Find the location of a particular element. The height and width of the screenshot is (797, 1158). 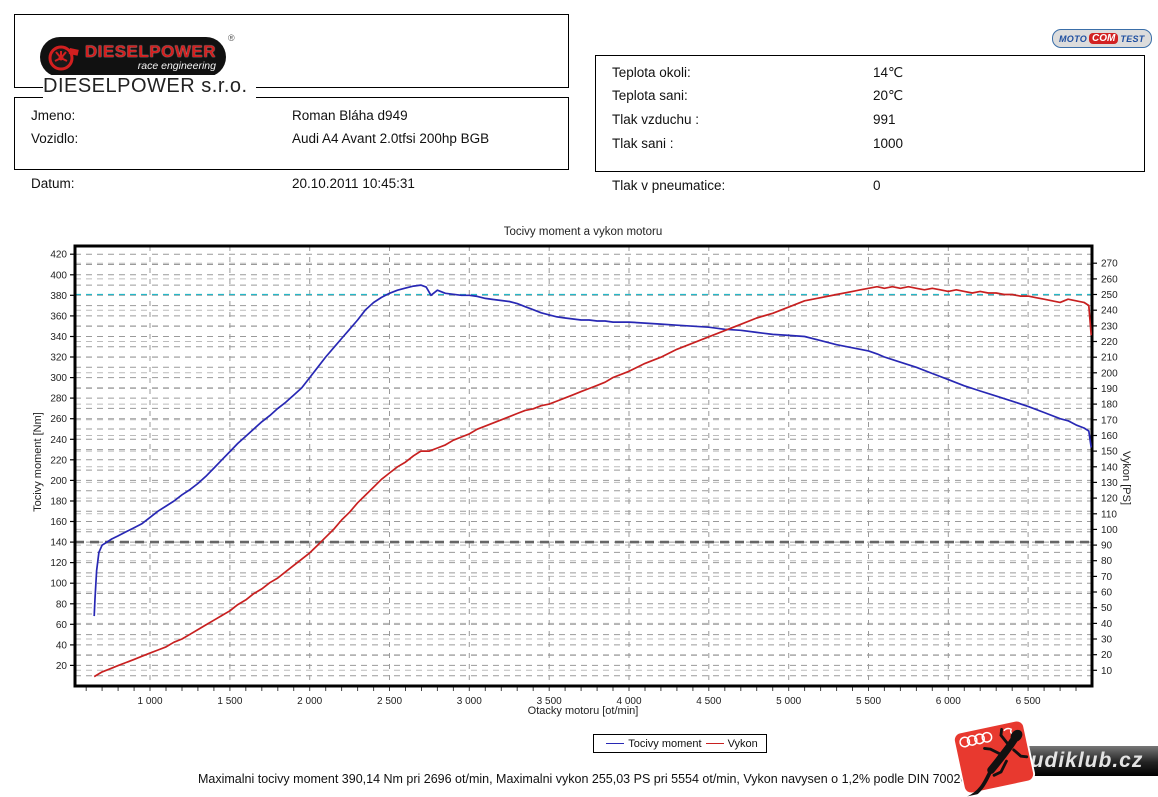

svg-text: 2 500 is located at coordinates (389, 701).